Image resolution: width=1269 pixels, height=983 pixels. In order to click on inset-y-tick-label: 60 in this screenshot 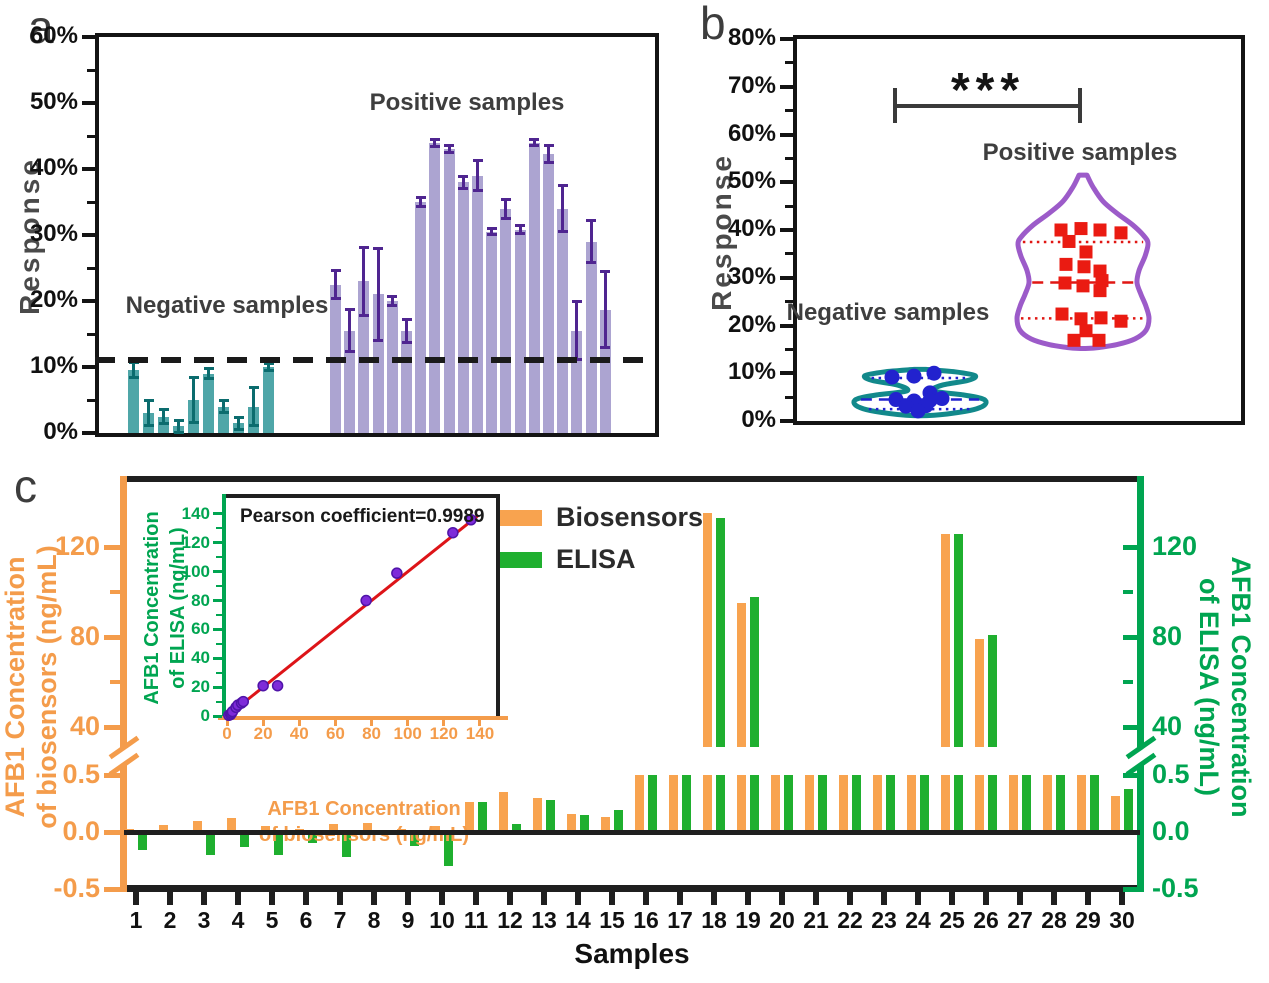, I will do `click(200, 629)`.